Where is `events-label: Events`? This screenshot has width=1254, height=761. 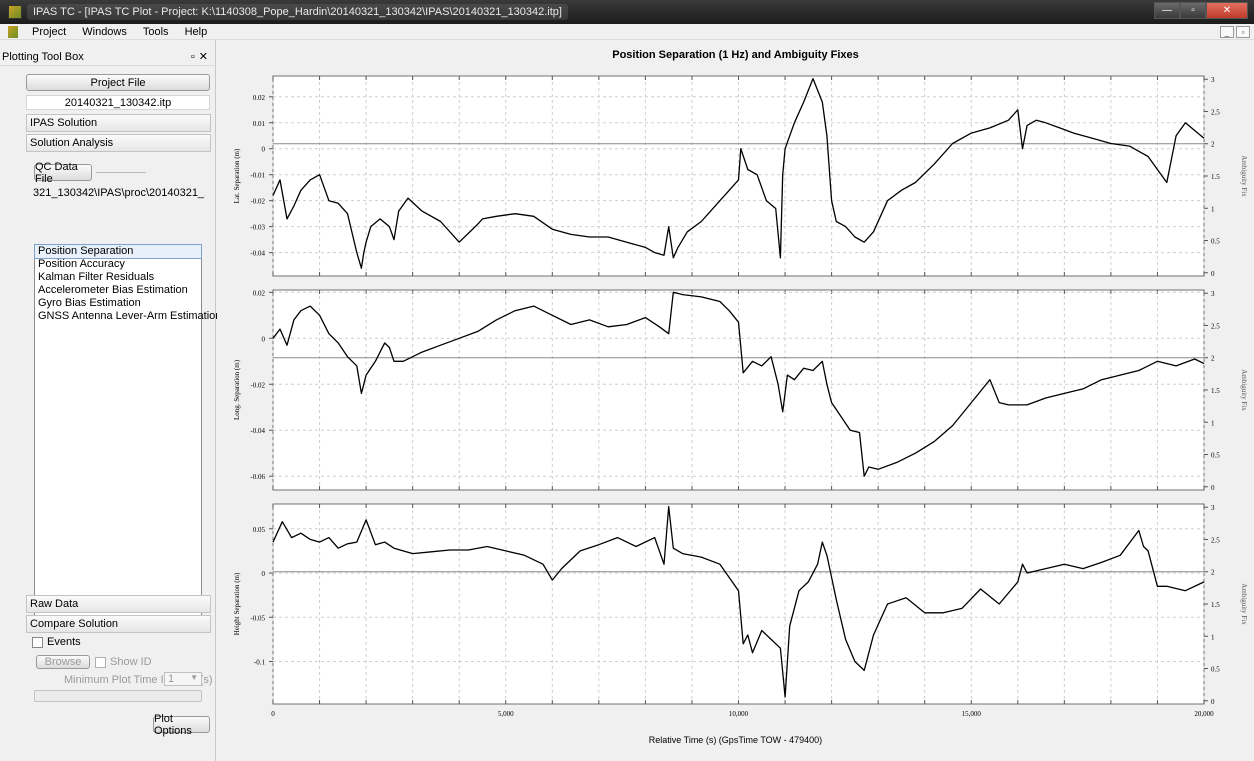
events-label: Events is located at coordinates (64, 642).